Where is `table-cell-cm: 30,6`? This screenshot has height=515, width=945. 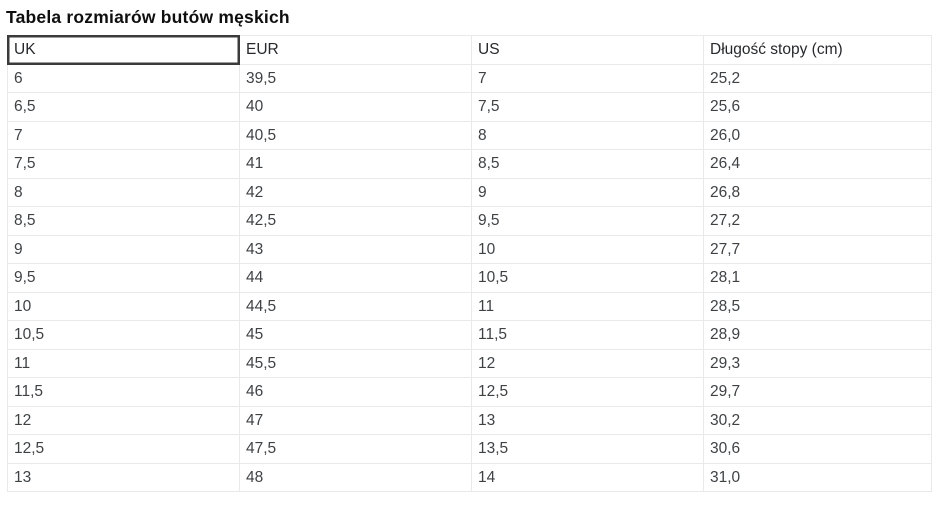
table-cell-cm: 30,6 is located at coordinates (817, 449).